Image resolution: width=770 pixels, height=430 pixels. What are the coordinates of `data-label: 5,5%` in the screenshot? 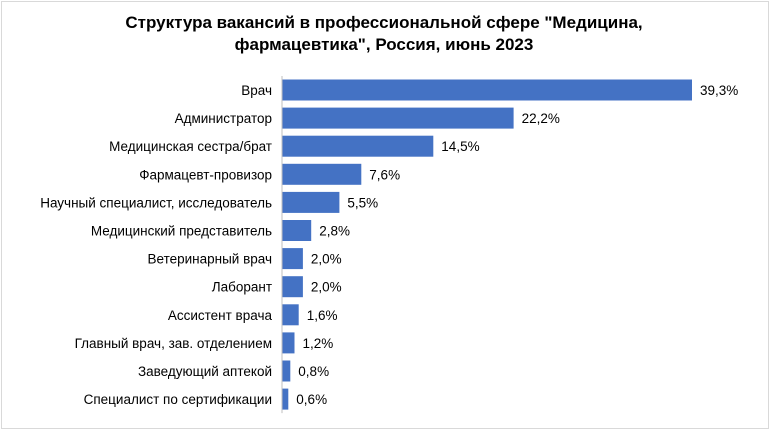 It's located at (362, 202).